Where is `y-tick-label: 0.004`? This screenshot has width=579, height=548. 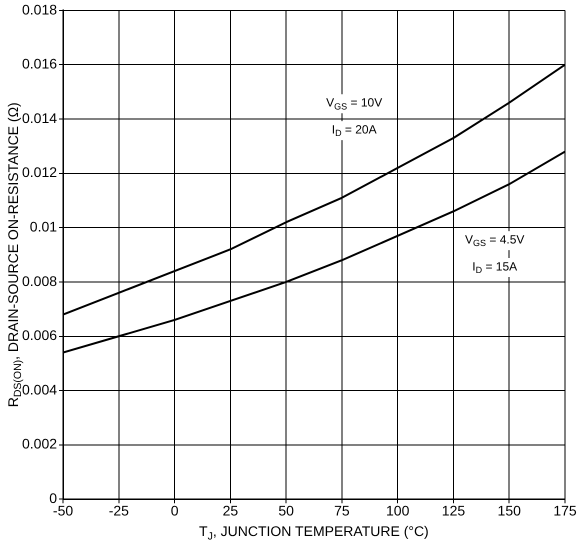 y-tick-label: 0.004 is located at coordinates (40, 389).